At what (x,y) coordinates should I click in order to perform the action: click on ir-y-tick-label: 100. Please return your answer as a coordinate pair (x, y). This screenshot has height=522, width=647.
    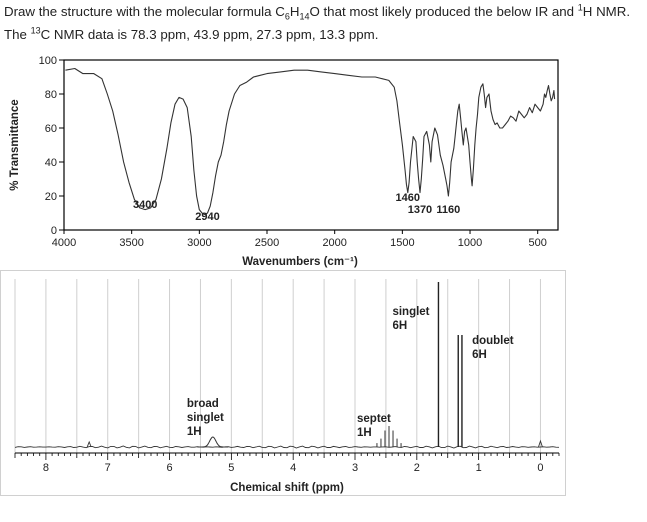
    Looking at the image, I should click on (48, 61).